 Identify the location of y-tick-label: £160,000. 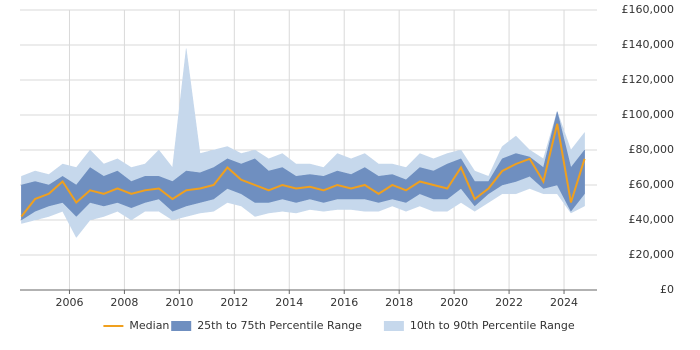
(648, 9).